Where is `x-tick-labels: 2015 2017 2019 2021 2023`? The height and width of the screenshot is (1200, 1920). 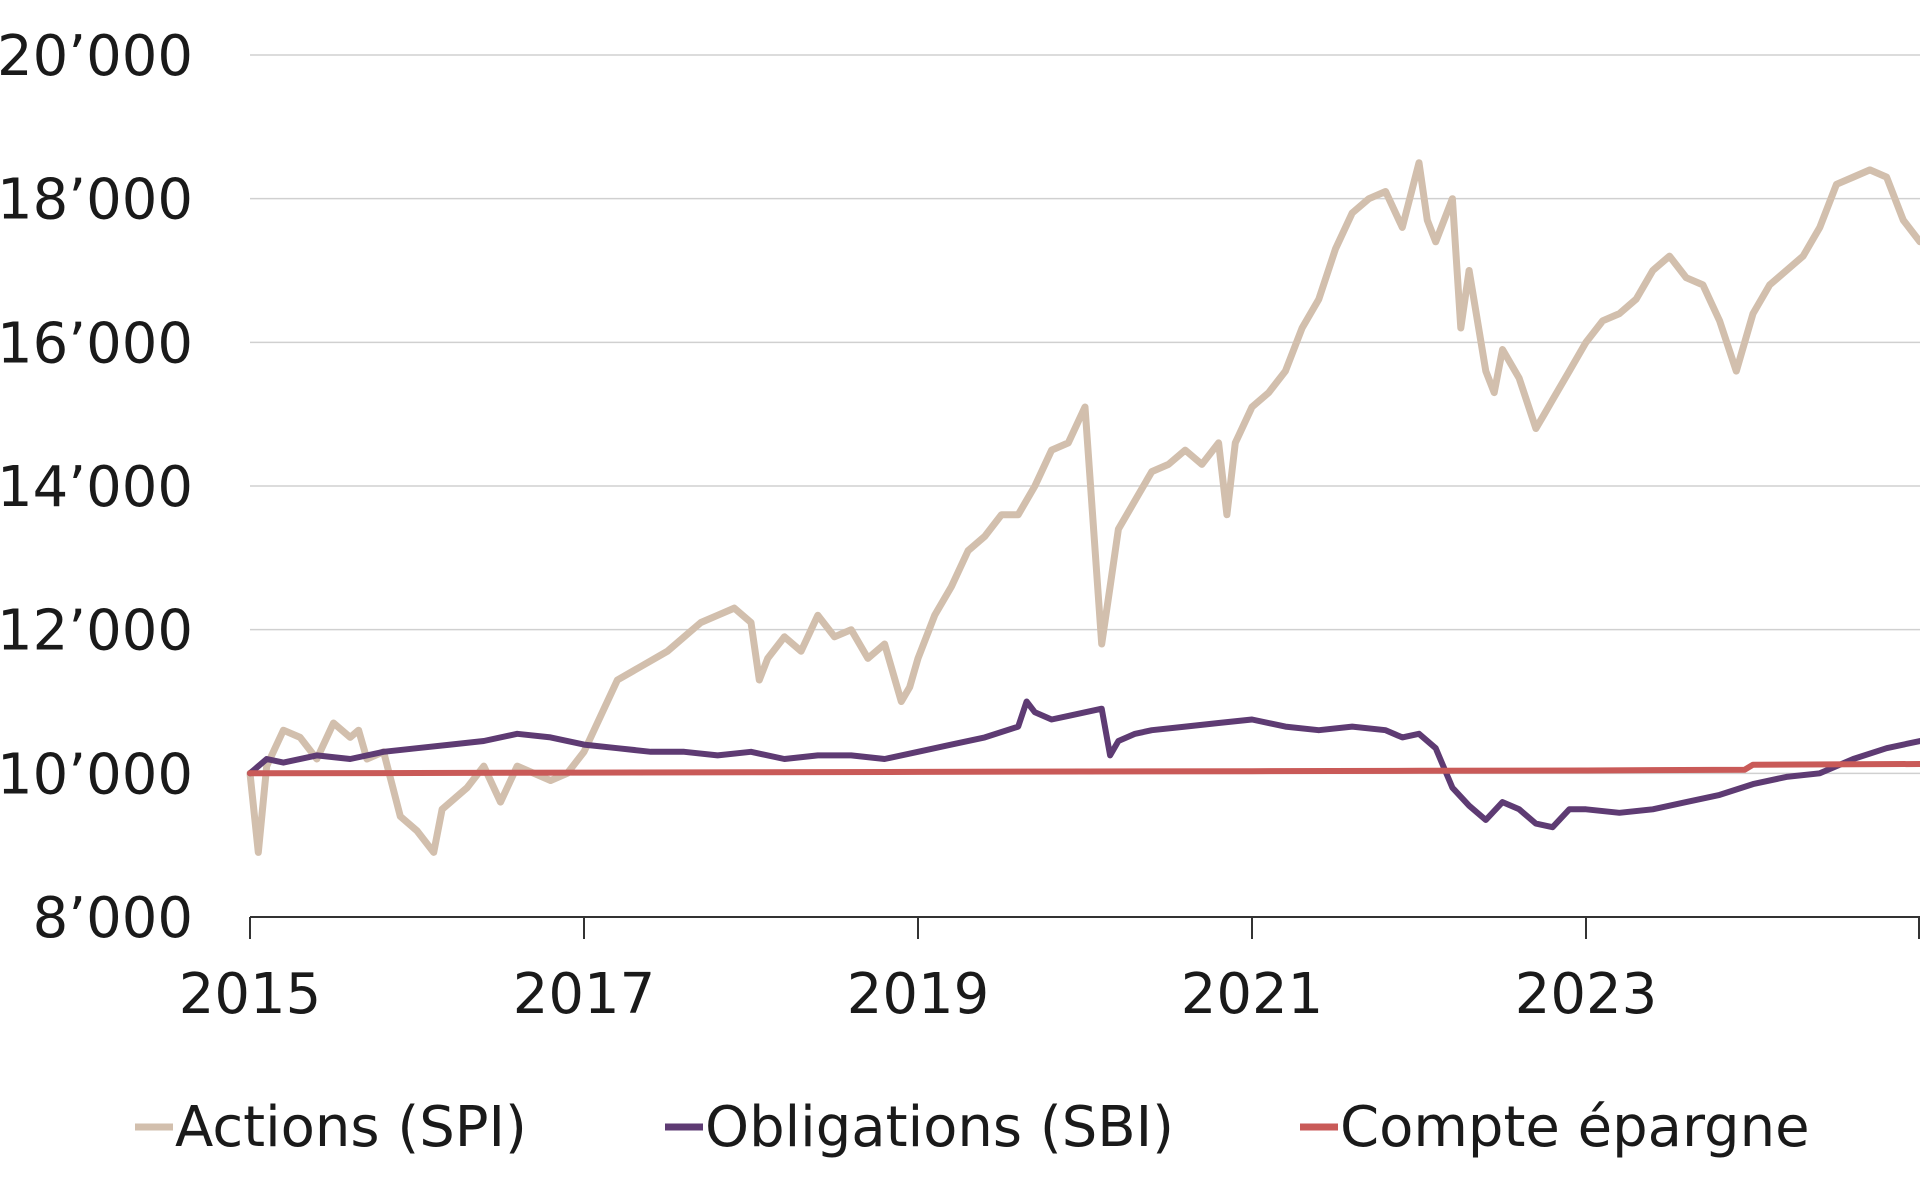
x-tick-labels: 2015 2017 2019 2021 2023 is located at coordinates (918, 994).